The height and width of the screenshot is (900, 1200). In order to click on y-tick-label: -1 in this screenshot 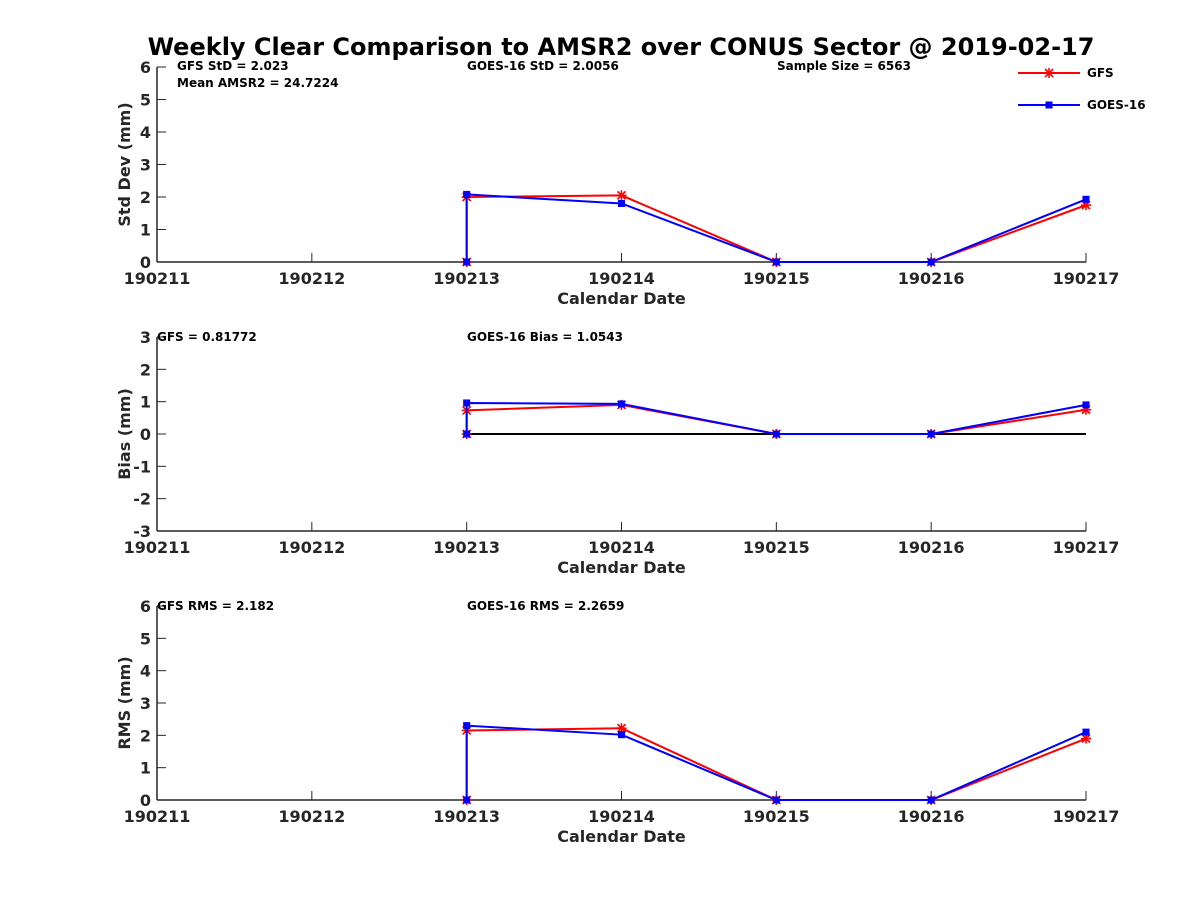, I will do `click(142, 466)`.